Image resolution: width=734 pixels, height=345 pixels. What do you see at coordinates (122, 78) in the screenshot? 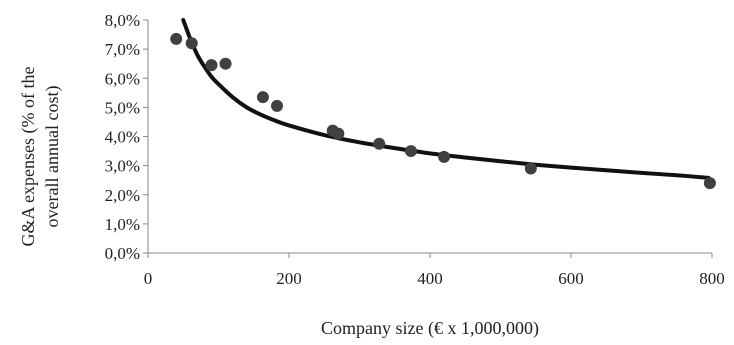
I see `y-tick-label: 6,0%` at bounding box center [122, 78].